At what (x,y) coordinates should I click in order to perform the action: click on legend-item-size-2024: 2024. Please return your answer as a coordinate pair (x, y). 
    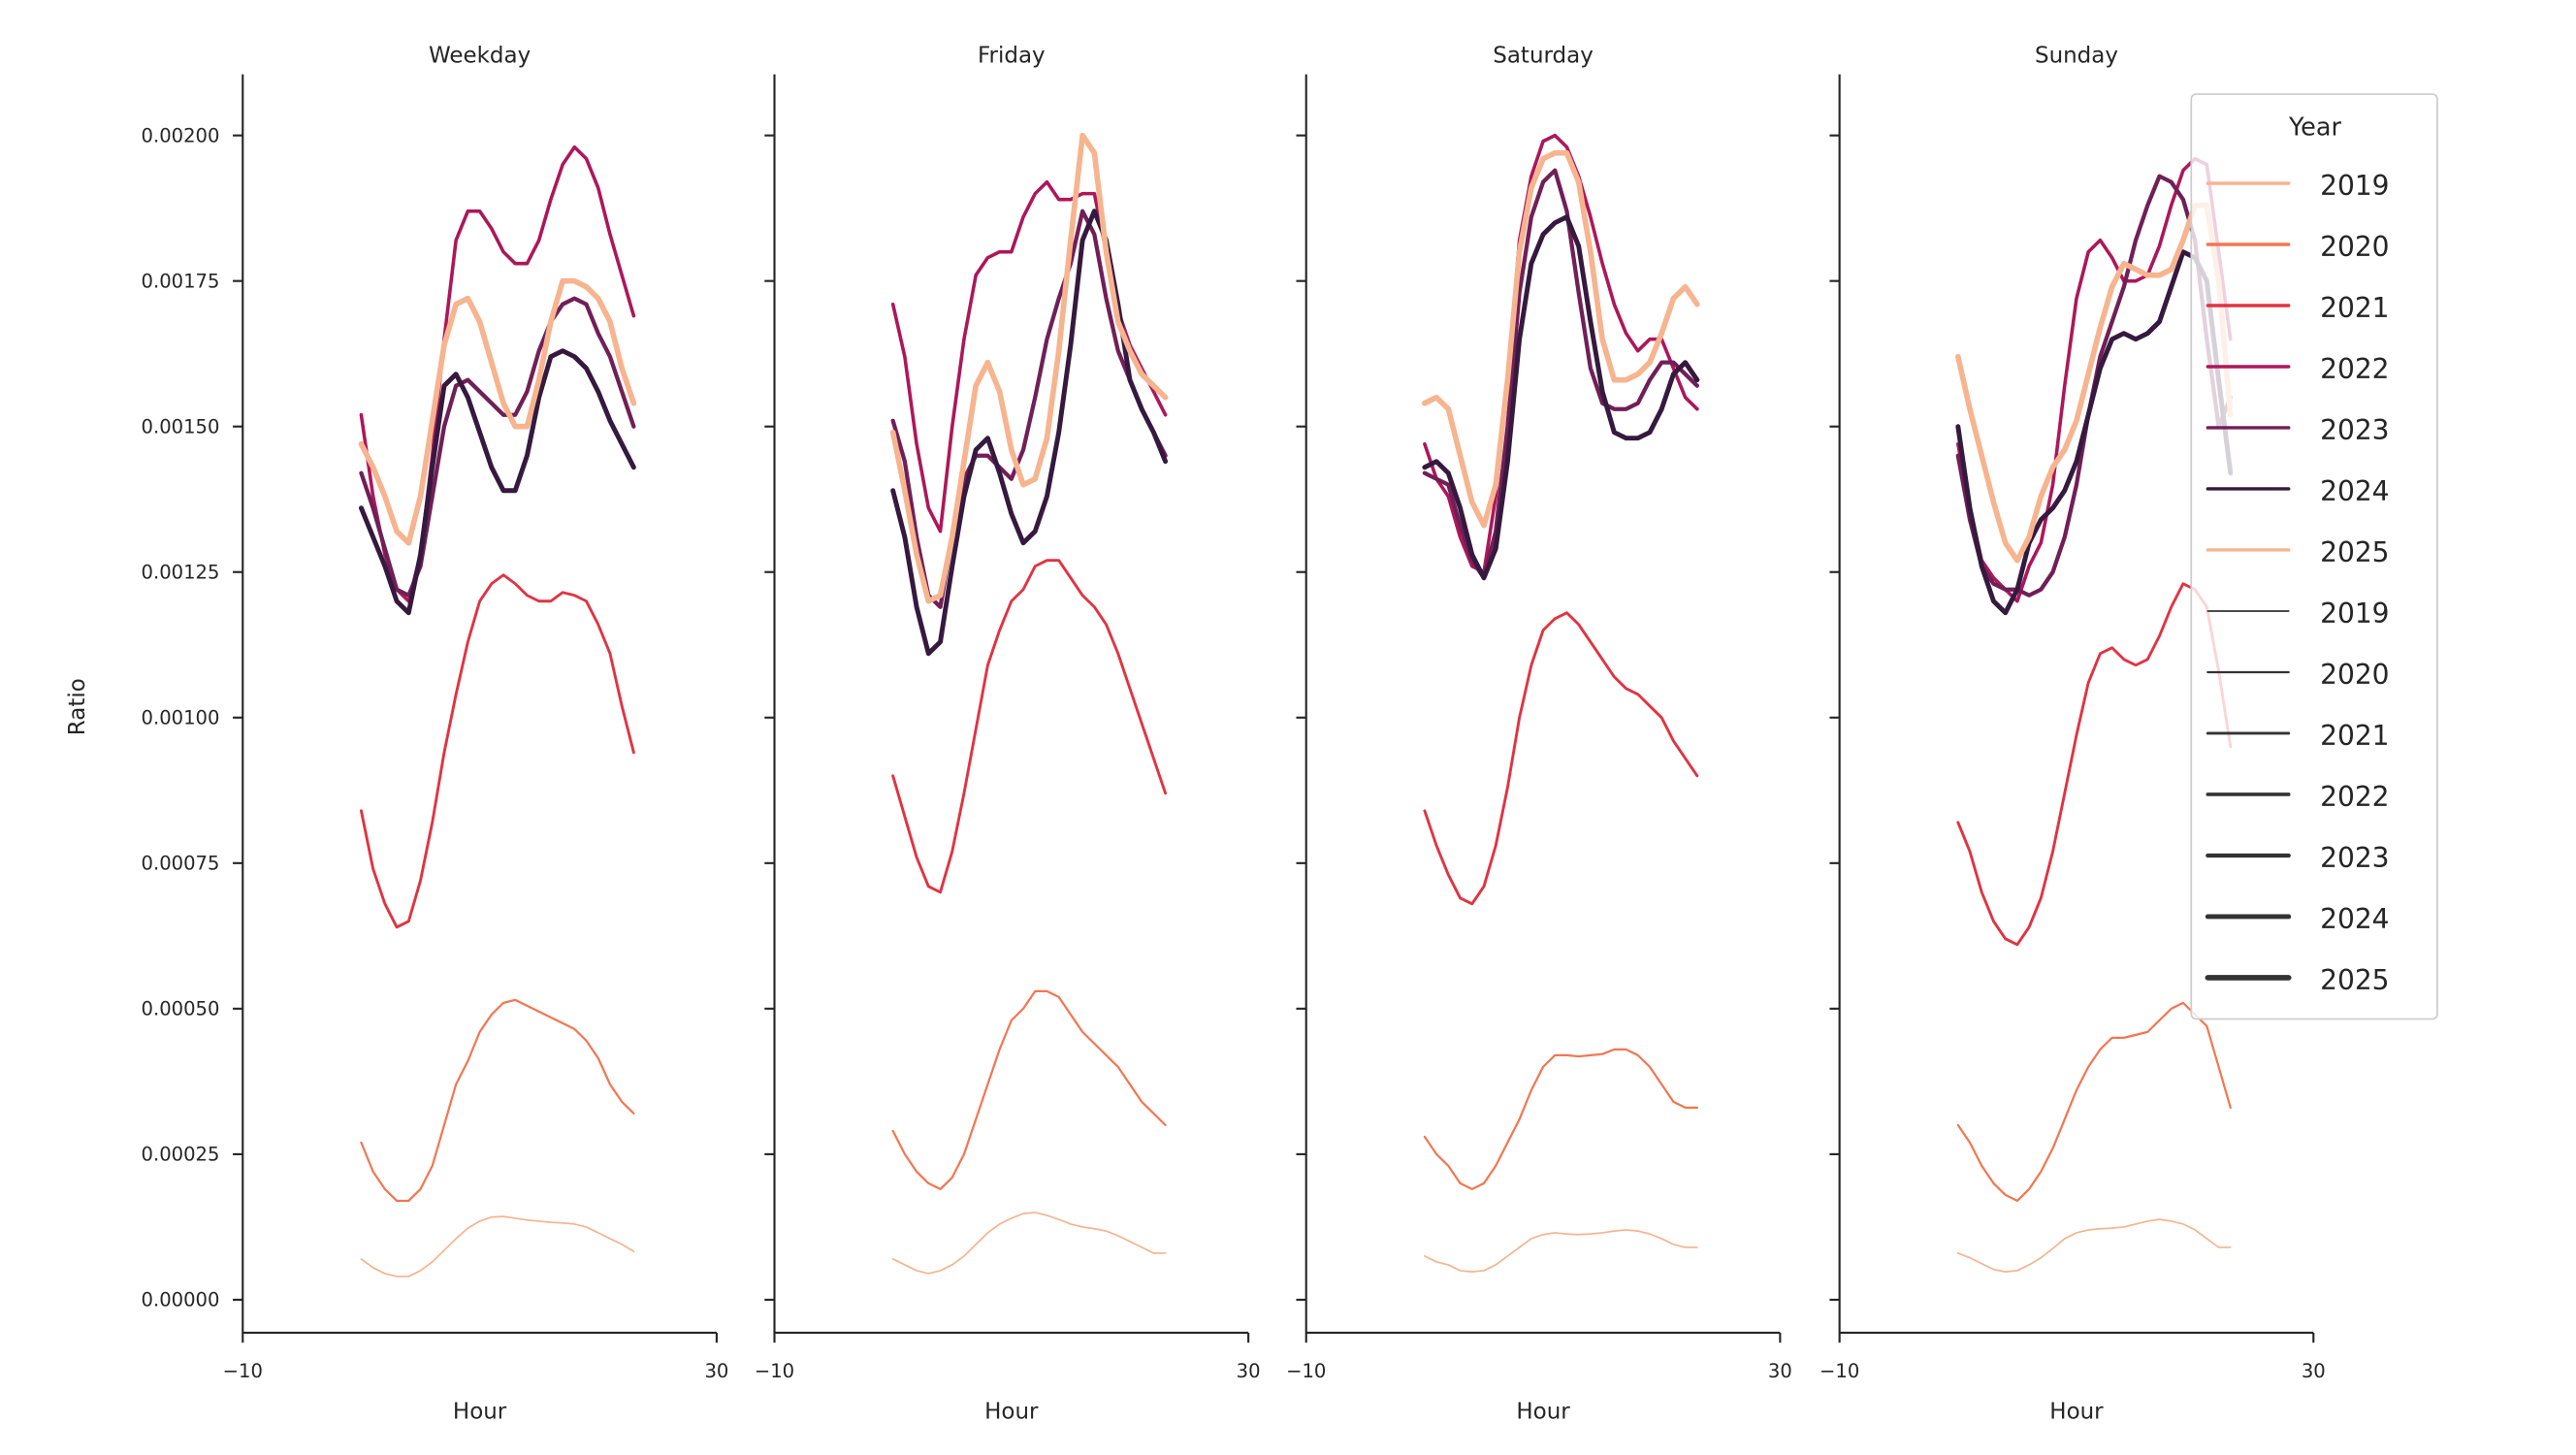
    Looking at the image, I should click on (2297, 919).